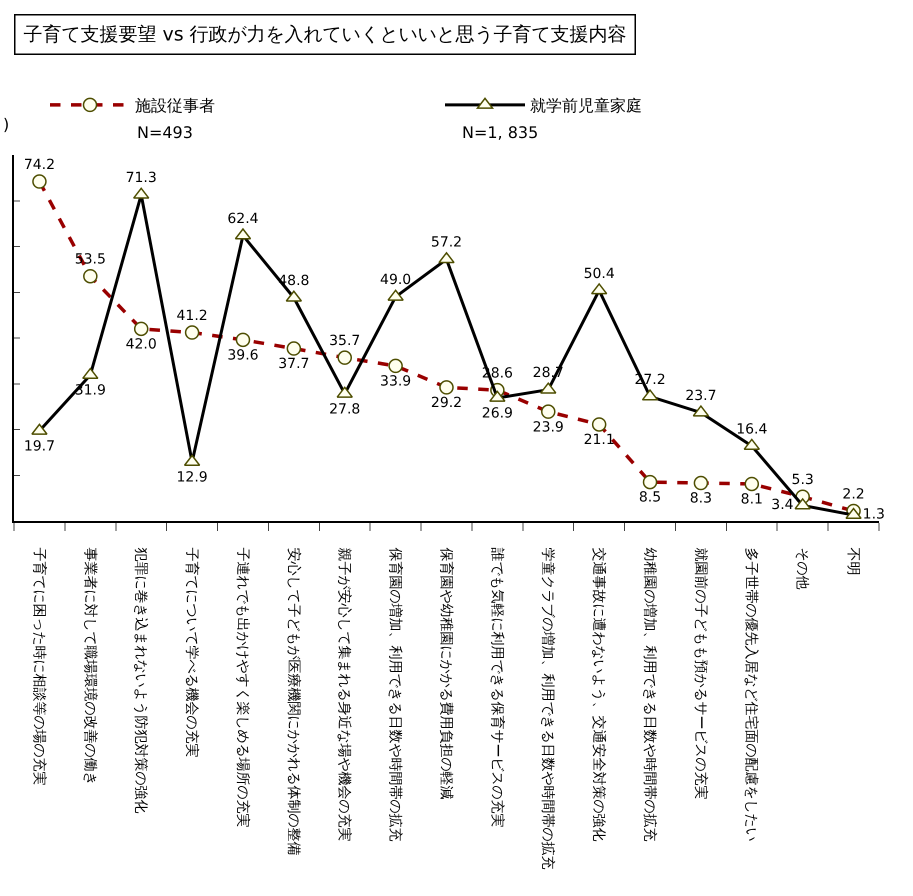 The image size is (913, 896). Describe the element at coordinates (701, 498) in the screenshot. I see `data-label: 8.3` at that location.